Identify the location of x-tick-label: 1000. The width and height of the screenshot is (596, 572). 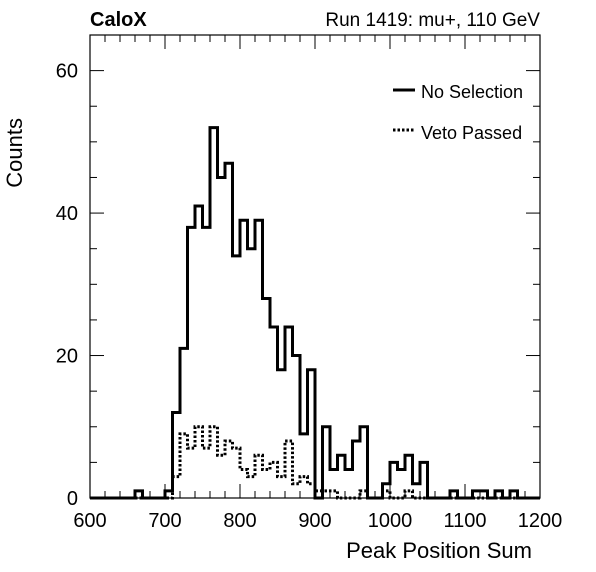
(390, 521).